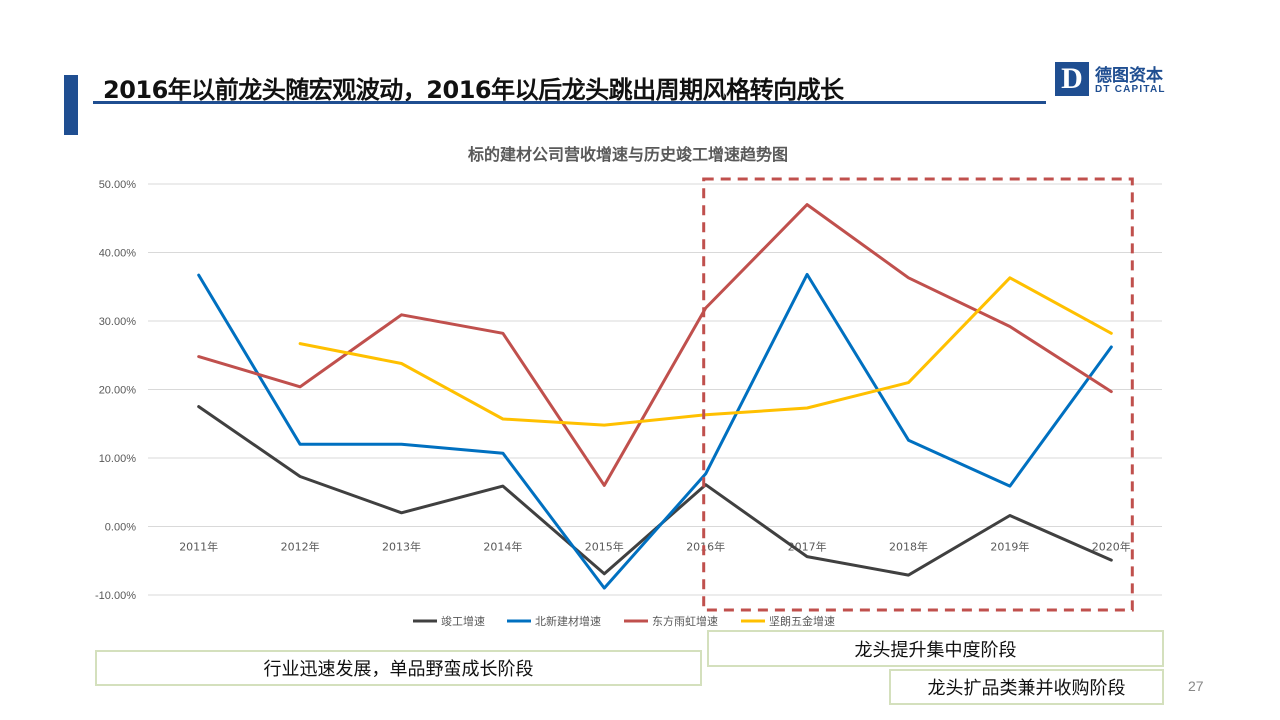 The height and width of the screenshot is (720, 1280). I want to click on stage3-annotation: 龙头扩品类兼并收购阶段, so click(1026, 687).